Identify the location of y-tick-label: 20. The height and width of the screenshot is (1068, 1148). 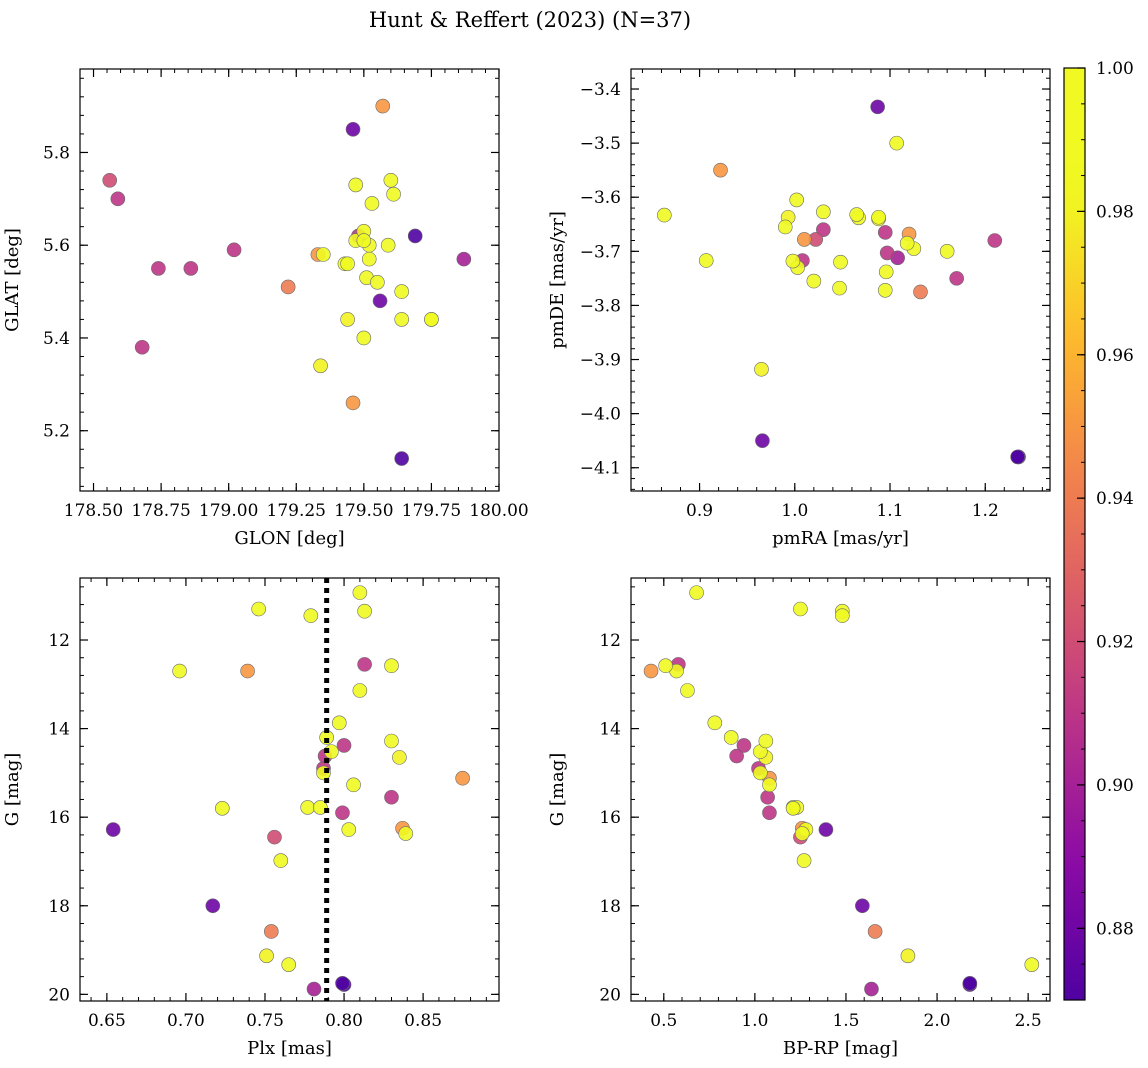
(610, 995).